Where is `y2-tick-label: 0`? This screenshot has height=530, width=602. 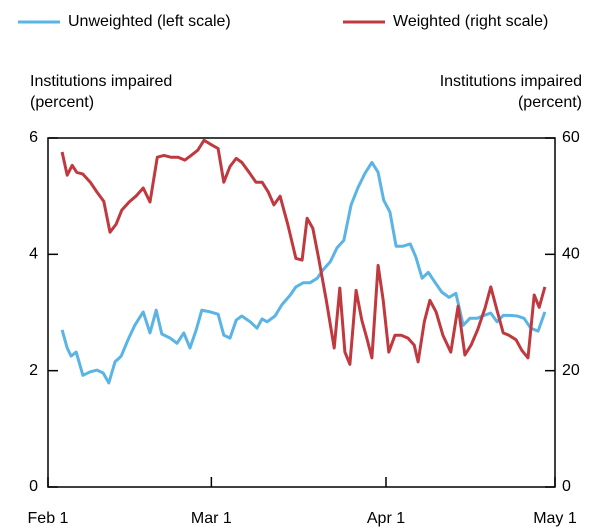 y2-tick-label: 0 is located at coordinates (566, 486).